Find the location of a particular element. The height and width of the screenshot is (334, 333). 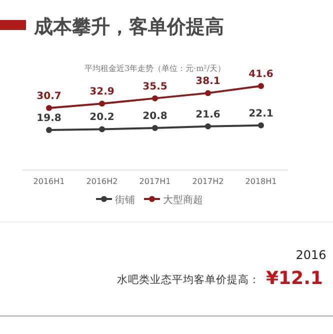

data-label: 20.2 is located at coordinates (102, 118).